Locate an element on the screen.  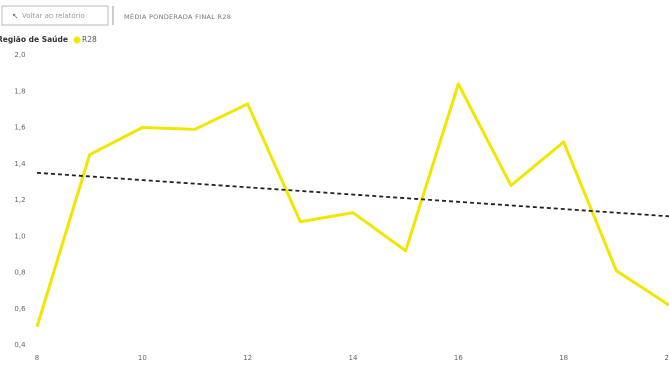
x-tick-label: 20 is located at coordinates (667, 358).